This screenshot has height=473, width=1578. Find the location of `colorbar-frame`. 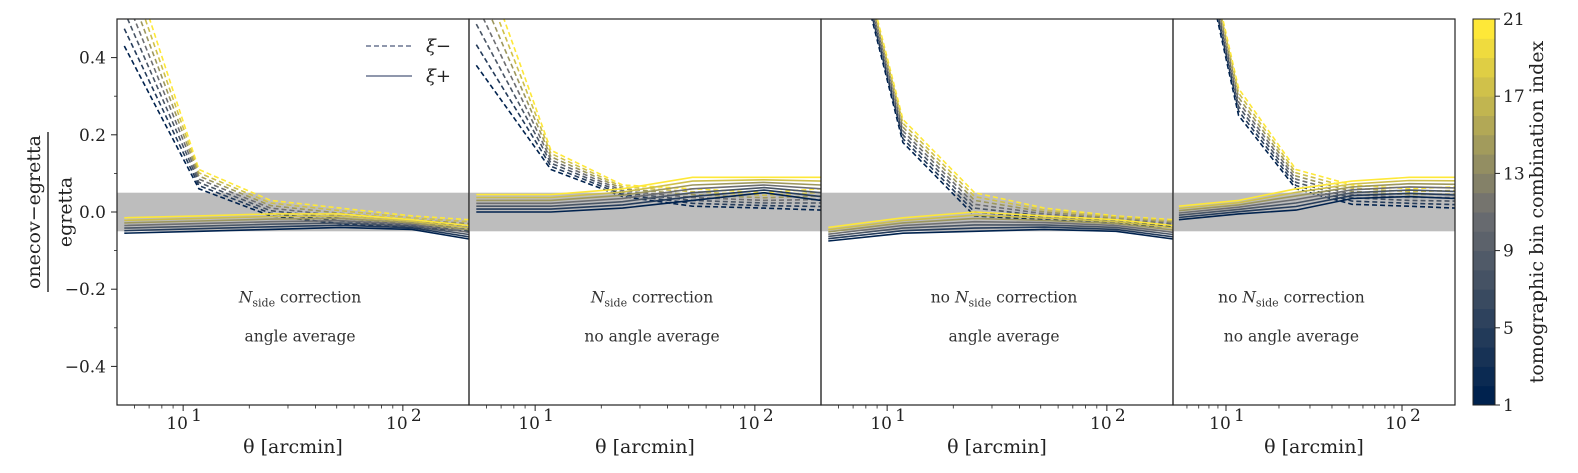

colorbar-frame is located at coordinates (1484, 212).